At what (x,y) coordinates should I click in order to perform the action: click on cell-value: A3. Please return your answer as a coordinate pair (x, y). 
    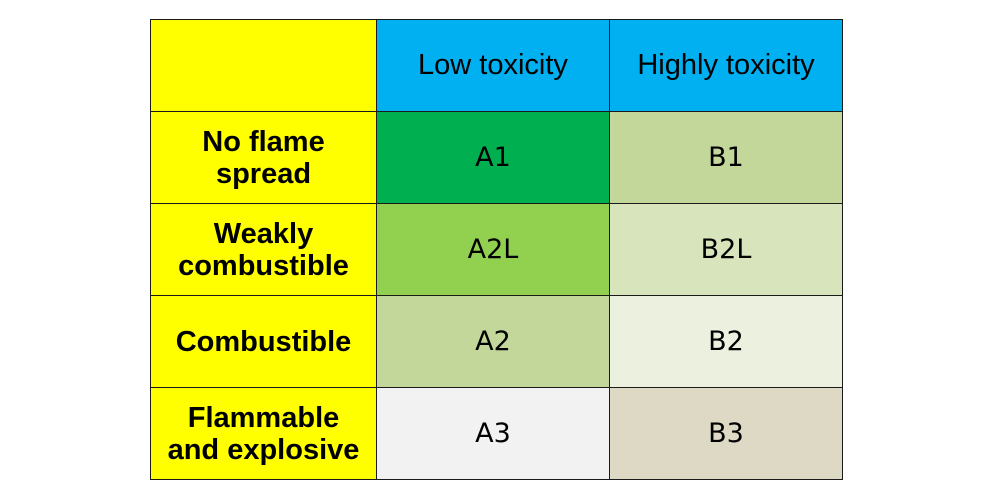
    Looking at the image, I should click on (493, 433).